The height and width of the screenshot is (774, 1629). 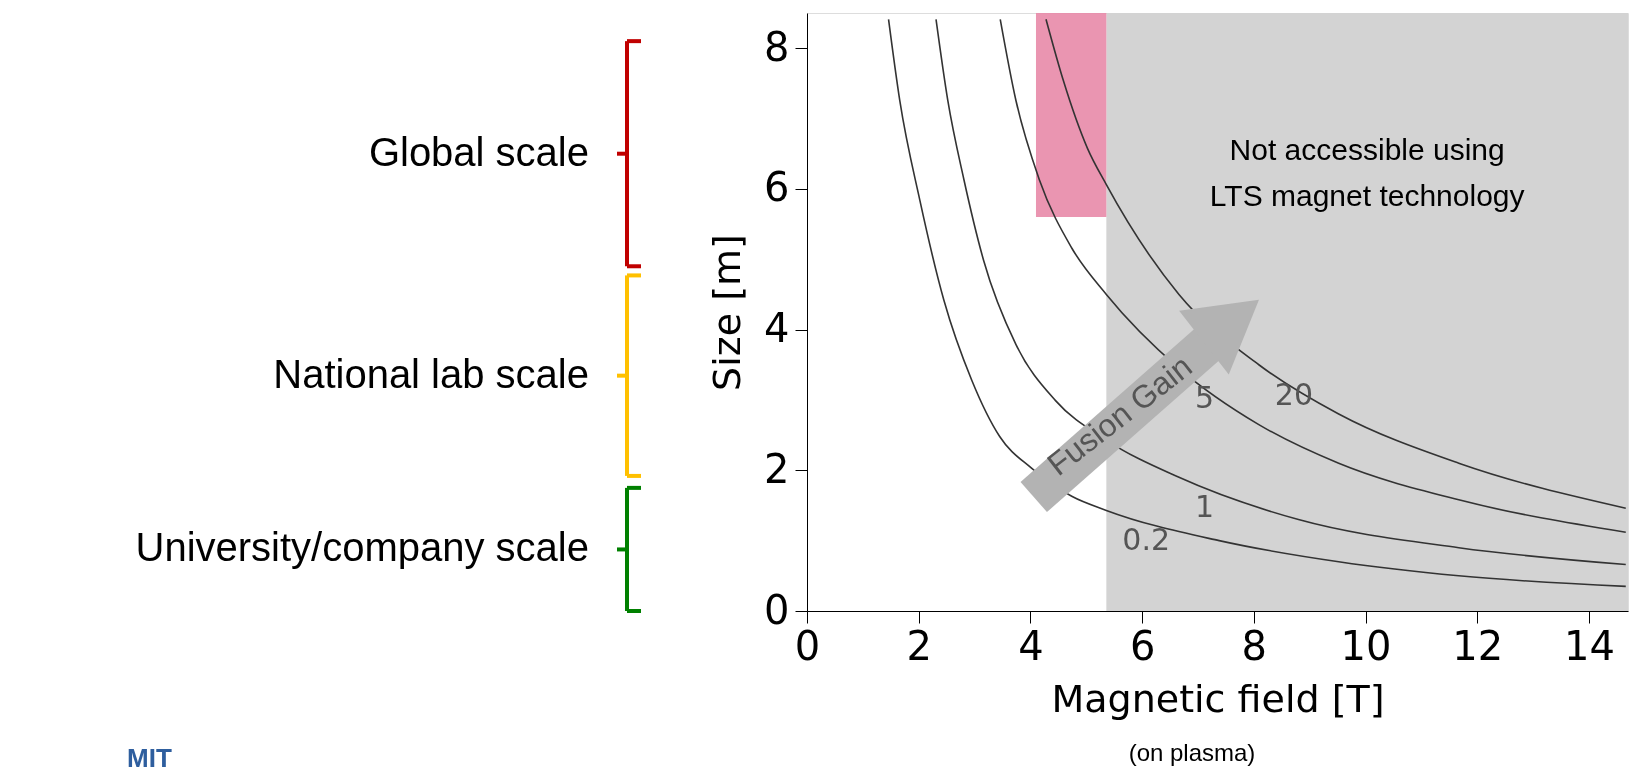 What do you see at coordinates (1146, 540) in the screenshot?
I see `series-label: 0.2` at bounding box center [1146, 540].